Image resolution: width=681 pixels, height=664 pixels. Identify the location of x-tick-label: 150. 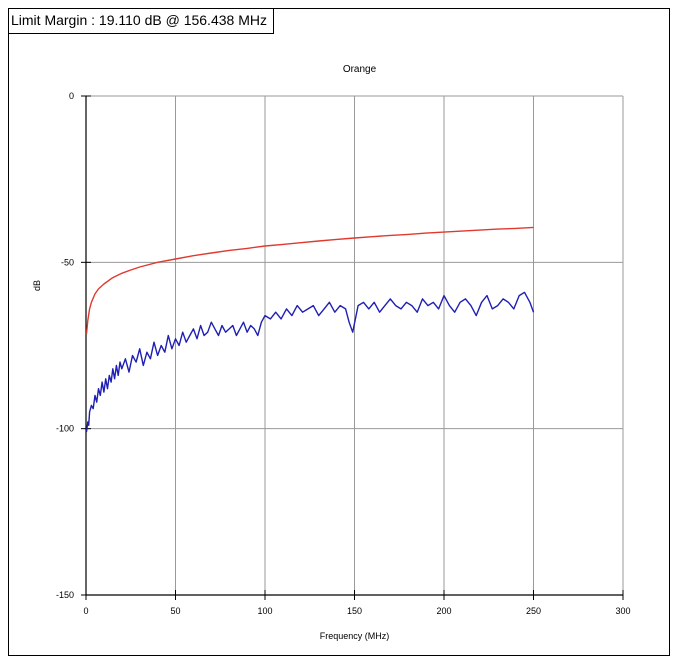
(354, 611).